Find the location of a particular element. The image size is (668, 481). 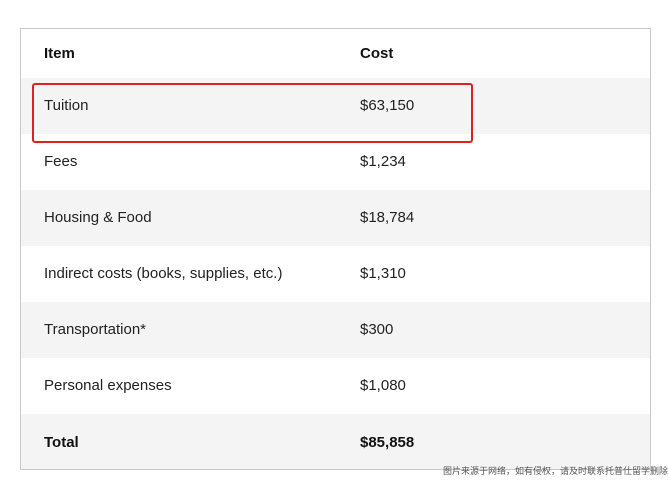

table-row: Personal expenses $1,080 is located at coordinates (335, 386).